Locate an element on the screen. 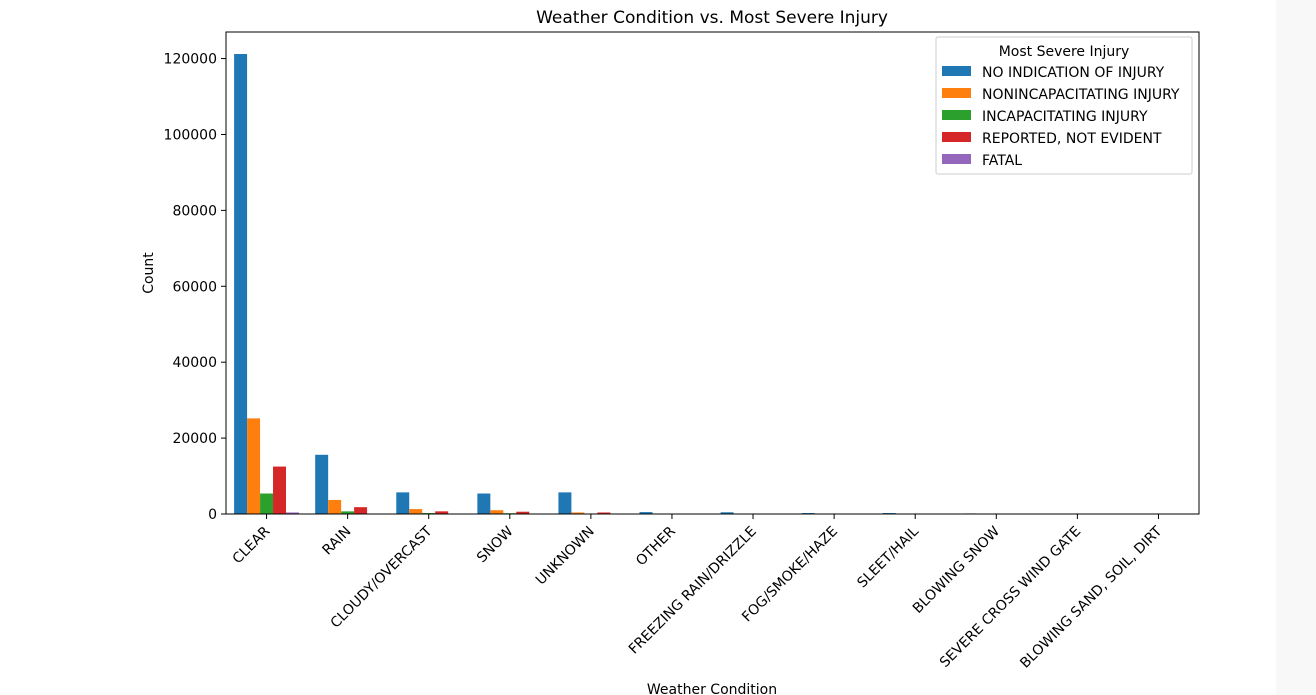 This screenshot has height=695, width=1316. x-tick-label: BLOWING SNOW is located at coordinates (956, 569).